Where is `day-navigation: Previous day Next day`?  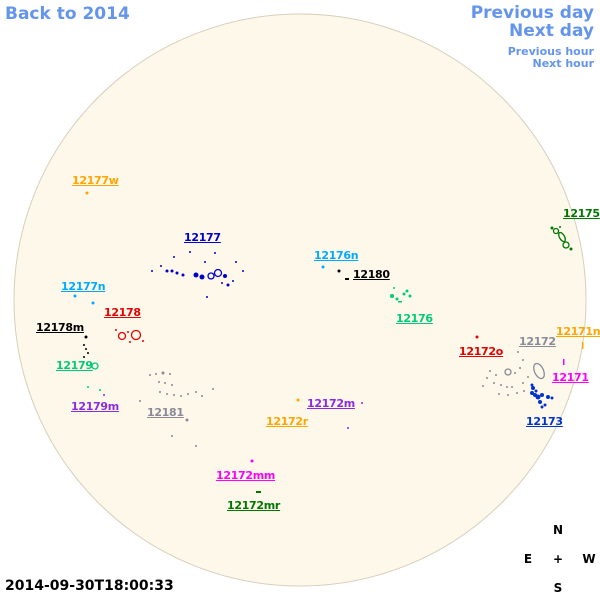 day-navigation: Previous day Next day is located at coordinates (532, 22).